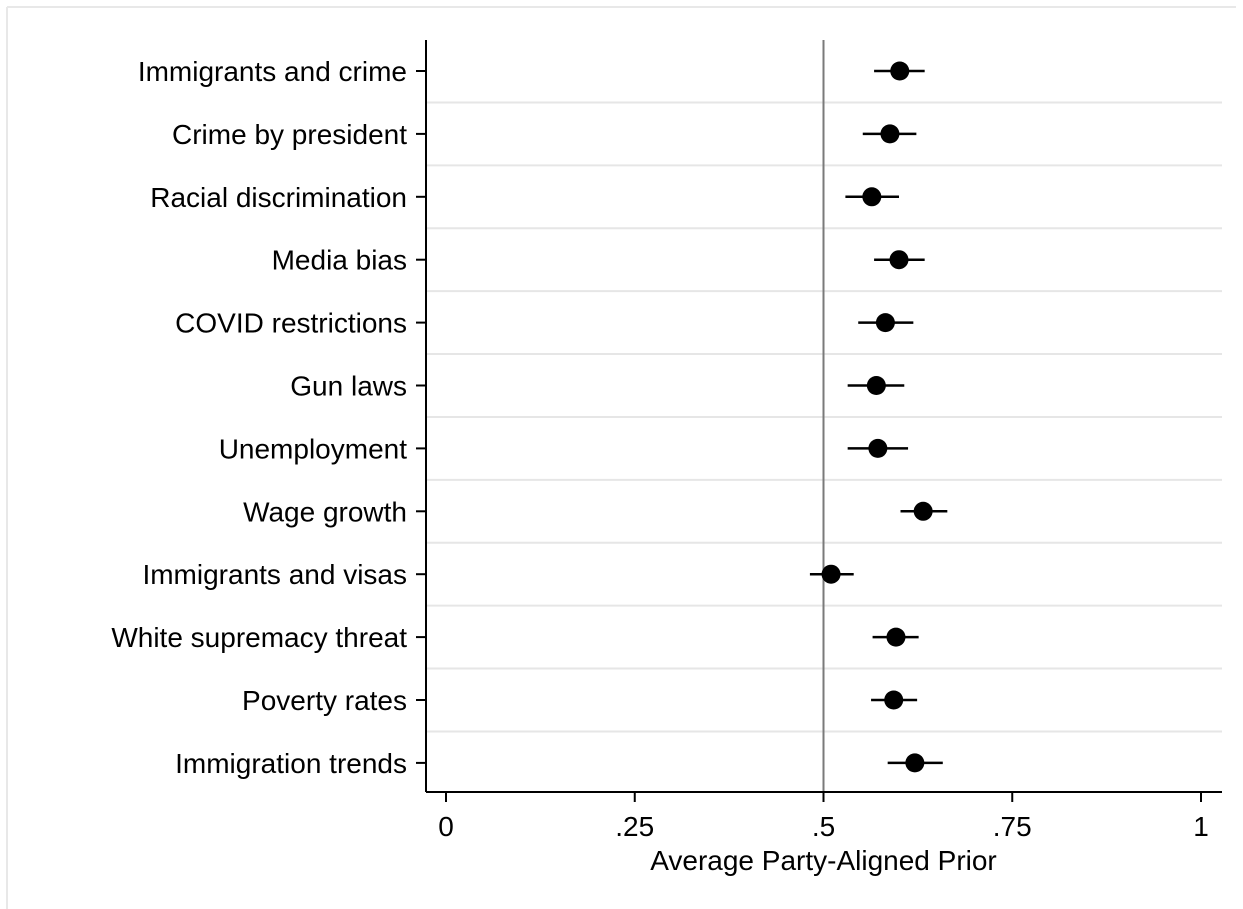 This screenshot has height=909, width=1243. What do you see at coordinates (325, 511) in the screenshot?
I see `category-label: Wage growth` at bounding box center [325, 511].